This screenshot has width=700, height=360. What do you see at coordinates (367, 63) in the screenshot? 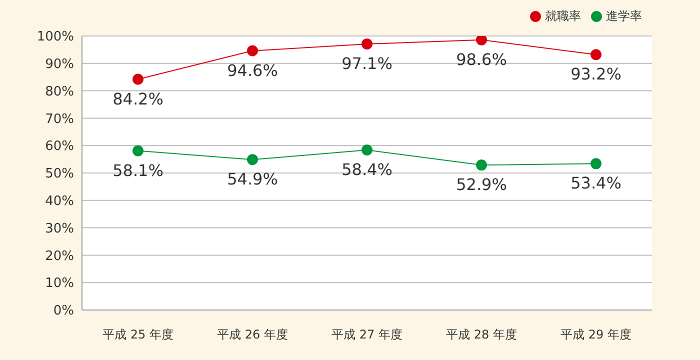
I see `data-label: 97.1%` at bounding box center [367, 63].